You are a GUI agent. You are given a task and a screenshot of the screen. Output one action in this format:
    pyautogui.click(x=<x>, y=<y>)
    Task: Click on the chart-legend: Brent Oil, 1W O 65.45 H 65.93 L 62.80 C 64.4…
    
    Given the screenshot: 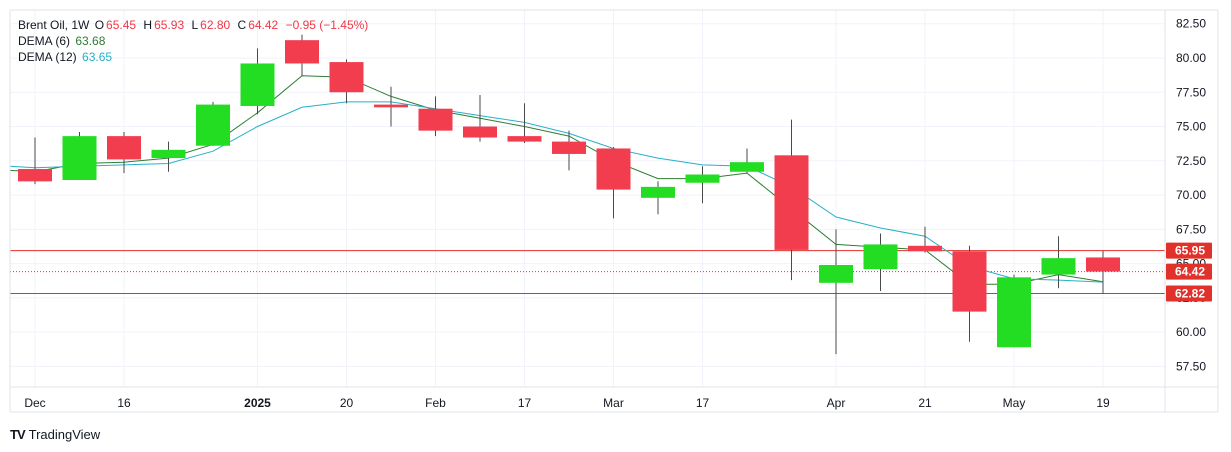 What is the action you would take?
    pyautogui.click(x=195, y=41)
    